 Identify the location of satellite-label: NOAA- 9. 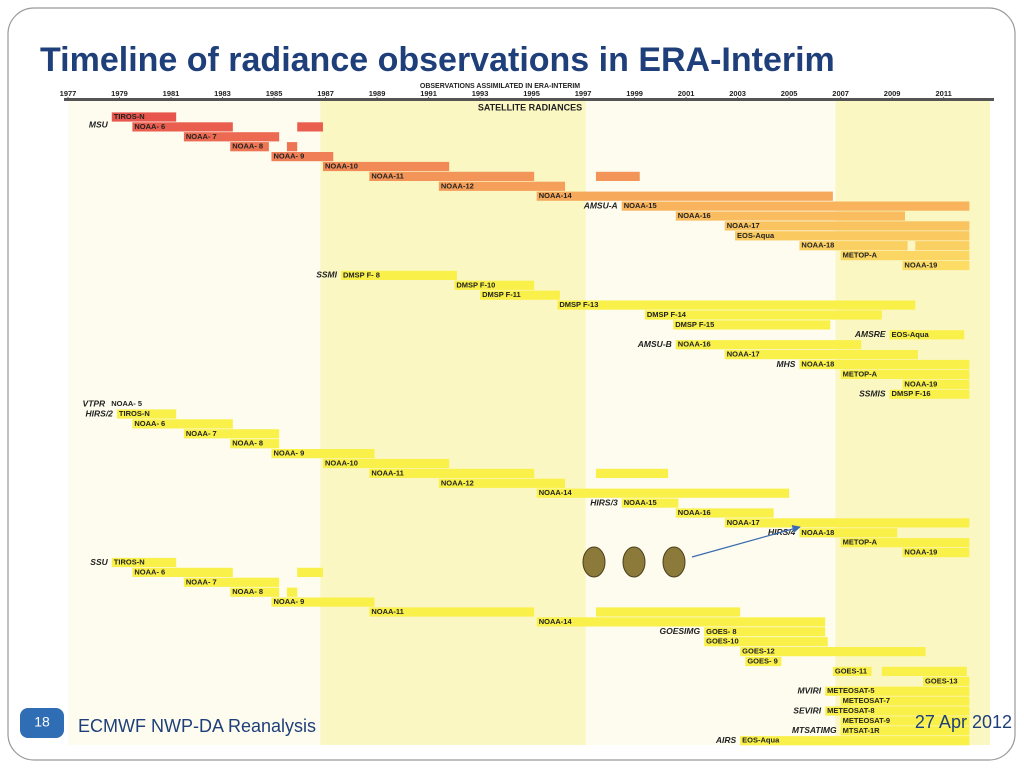
(288, 156).